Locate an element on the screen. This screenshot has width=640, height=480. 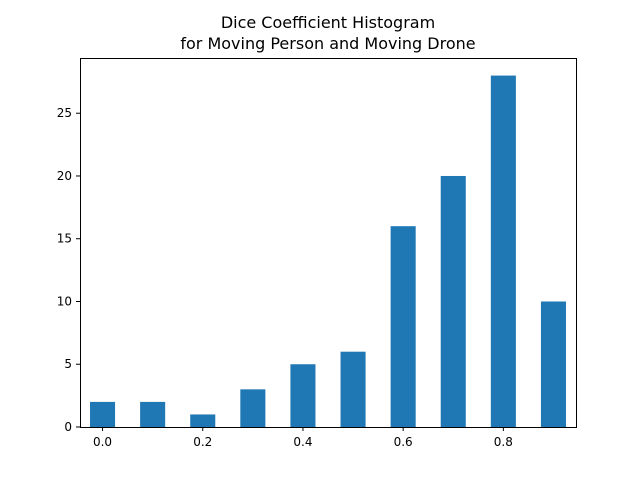
y-tick-label: 25 is located at coordinates (64, 113).